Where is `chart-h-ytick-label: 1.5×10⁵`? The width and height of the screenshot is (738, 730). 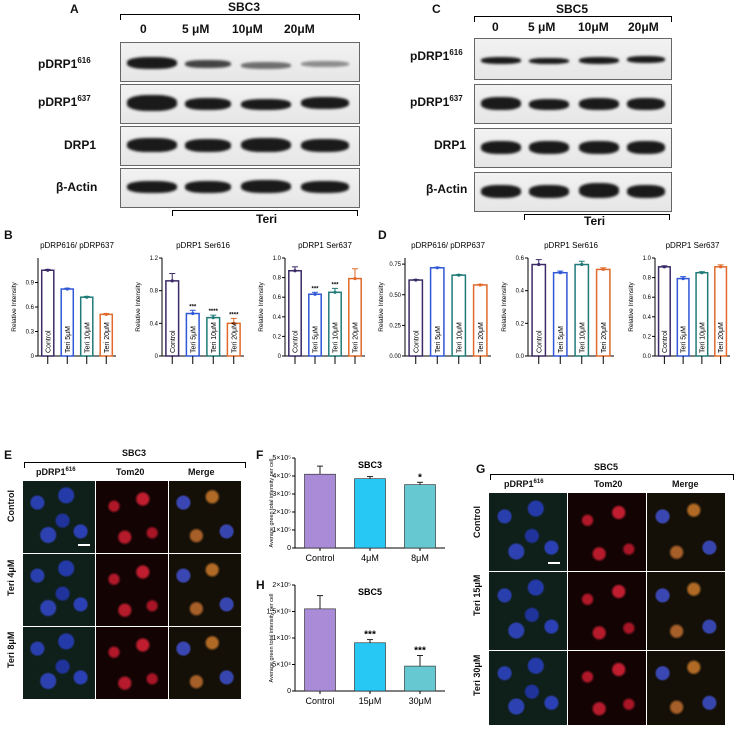
chart-h-ytick-label: 1.5×10⁵ is located at coordinates (278, 612).